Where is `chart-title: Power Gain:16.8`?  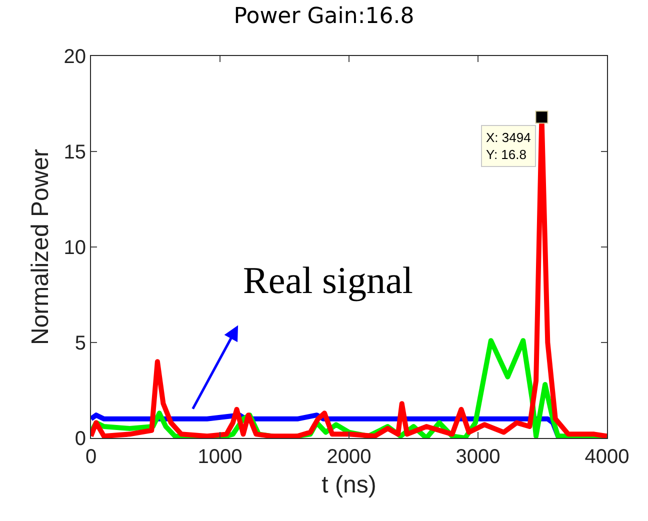 chart-title: Power Gain:16.8 is located at coordinates (324, 17).